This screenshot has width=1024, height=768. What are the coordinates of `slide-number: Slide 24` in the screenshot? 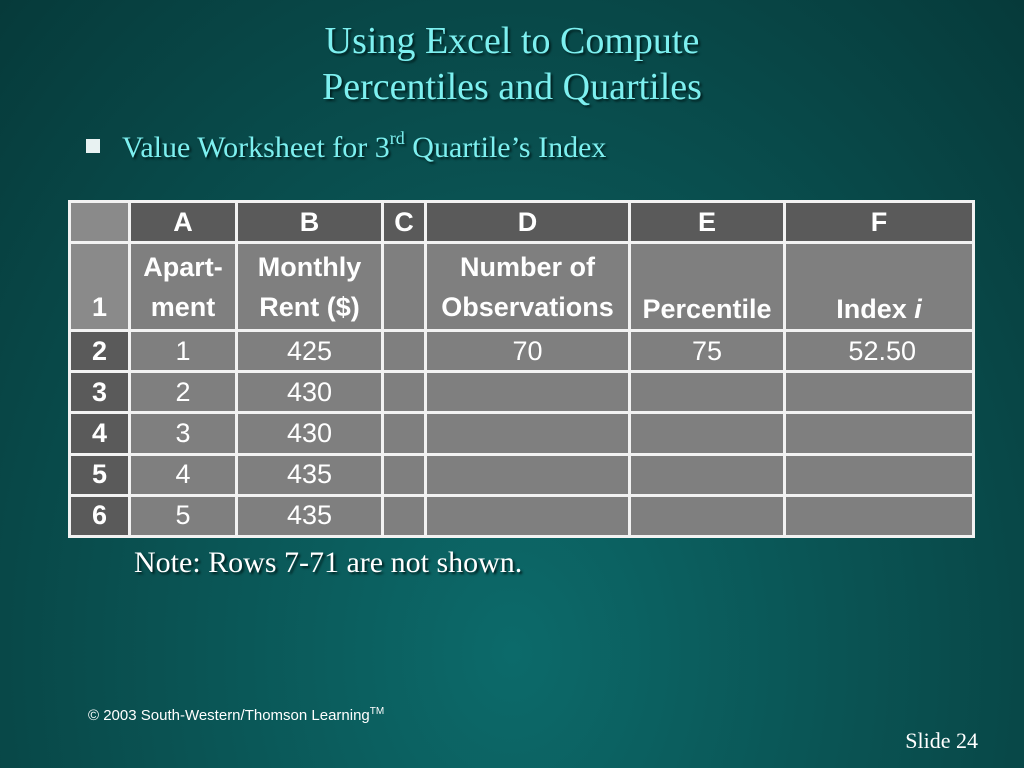 It's located at (941, 741).